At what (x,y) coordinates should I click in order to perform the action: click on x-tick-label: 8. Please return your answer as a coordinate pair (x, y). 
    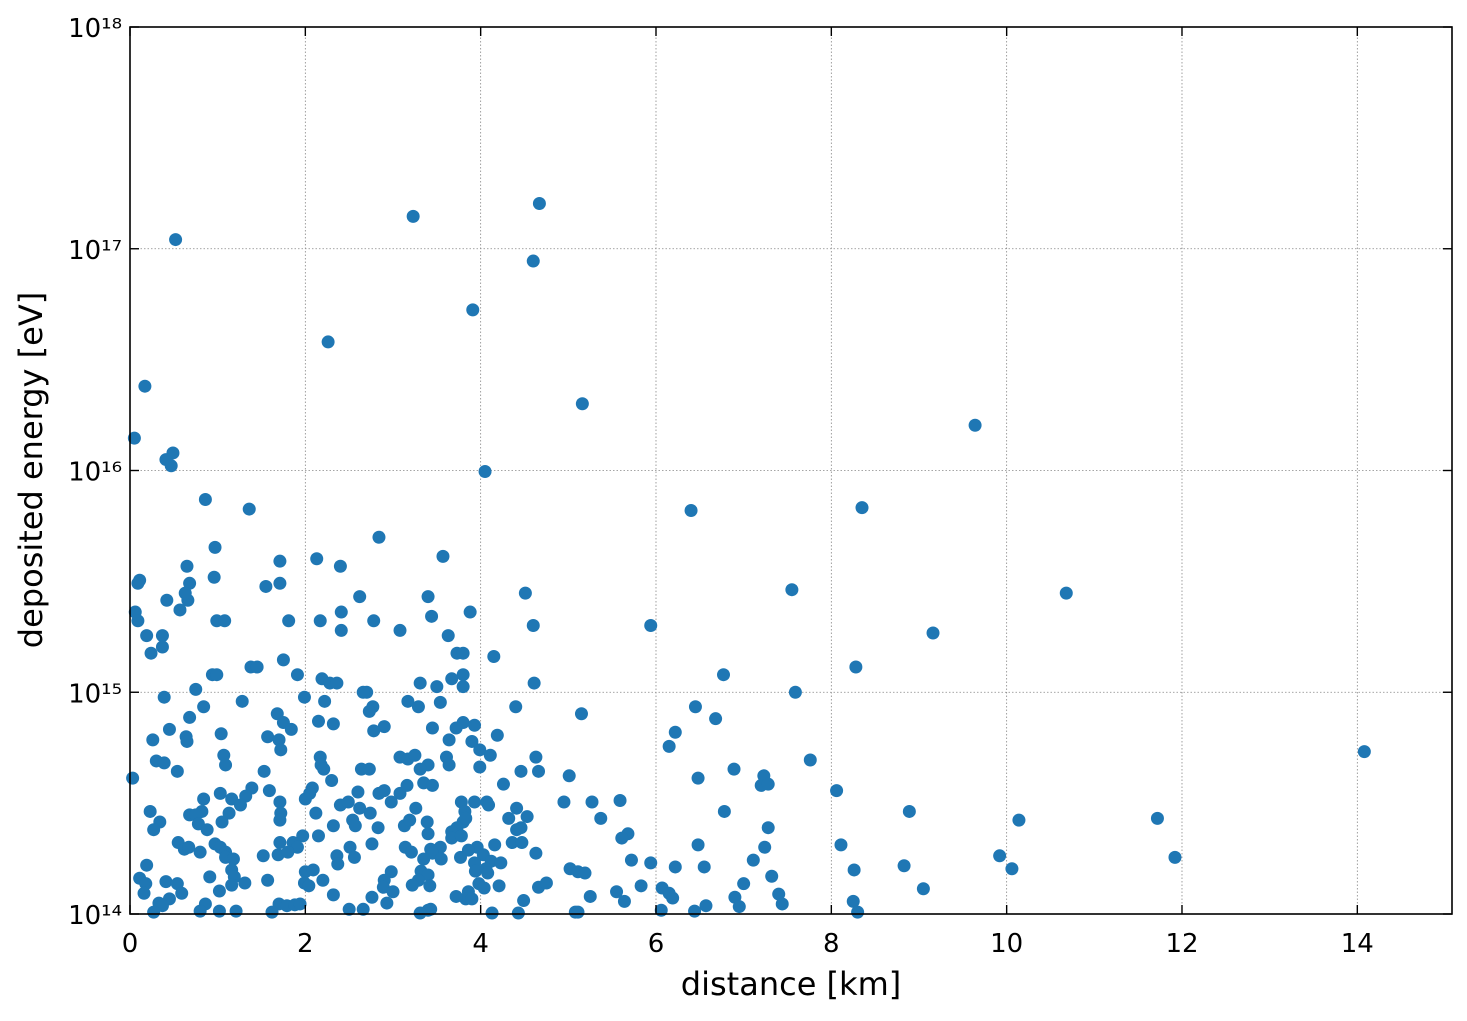
    Looking at the image, I should click on (831, 944).